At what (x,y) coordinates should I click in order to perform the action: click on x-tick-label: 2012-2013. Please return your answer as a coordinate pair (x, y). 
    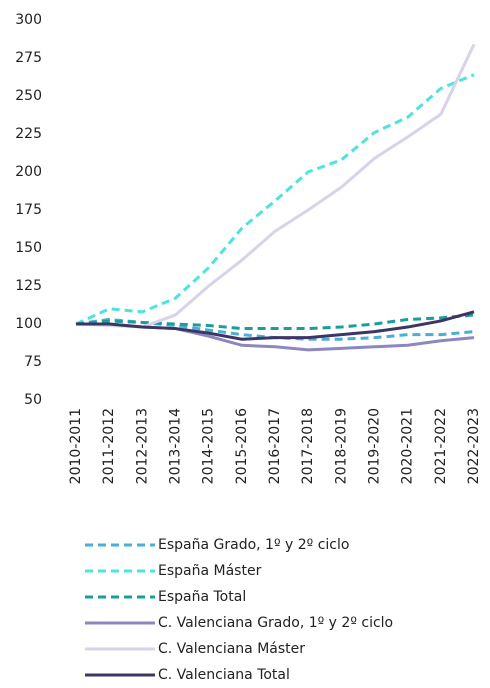
    Looking at the image, I should click on (142, 446).